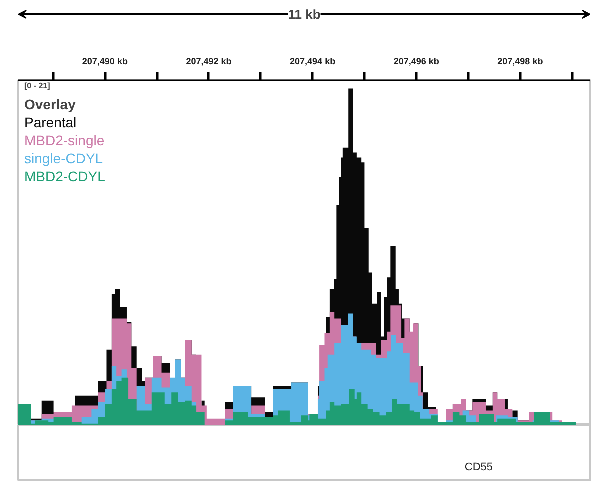 The width and height of the screenshot is (600, 485). Describe the element at coordinates (64, 140) in the screenshot. I see `text: MBD2-single` at that location.